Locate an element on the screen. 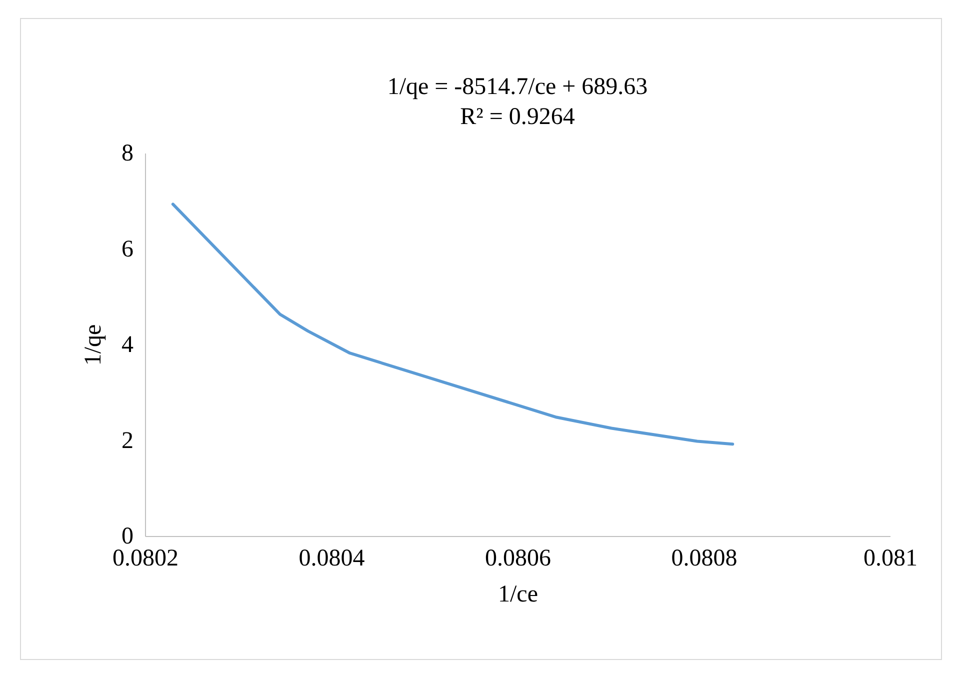  y-tick-label: 4 is located at coordinates (128, 345).